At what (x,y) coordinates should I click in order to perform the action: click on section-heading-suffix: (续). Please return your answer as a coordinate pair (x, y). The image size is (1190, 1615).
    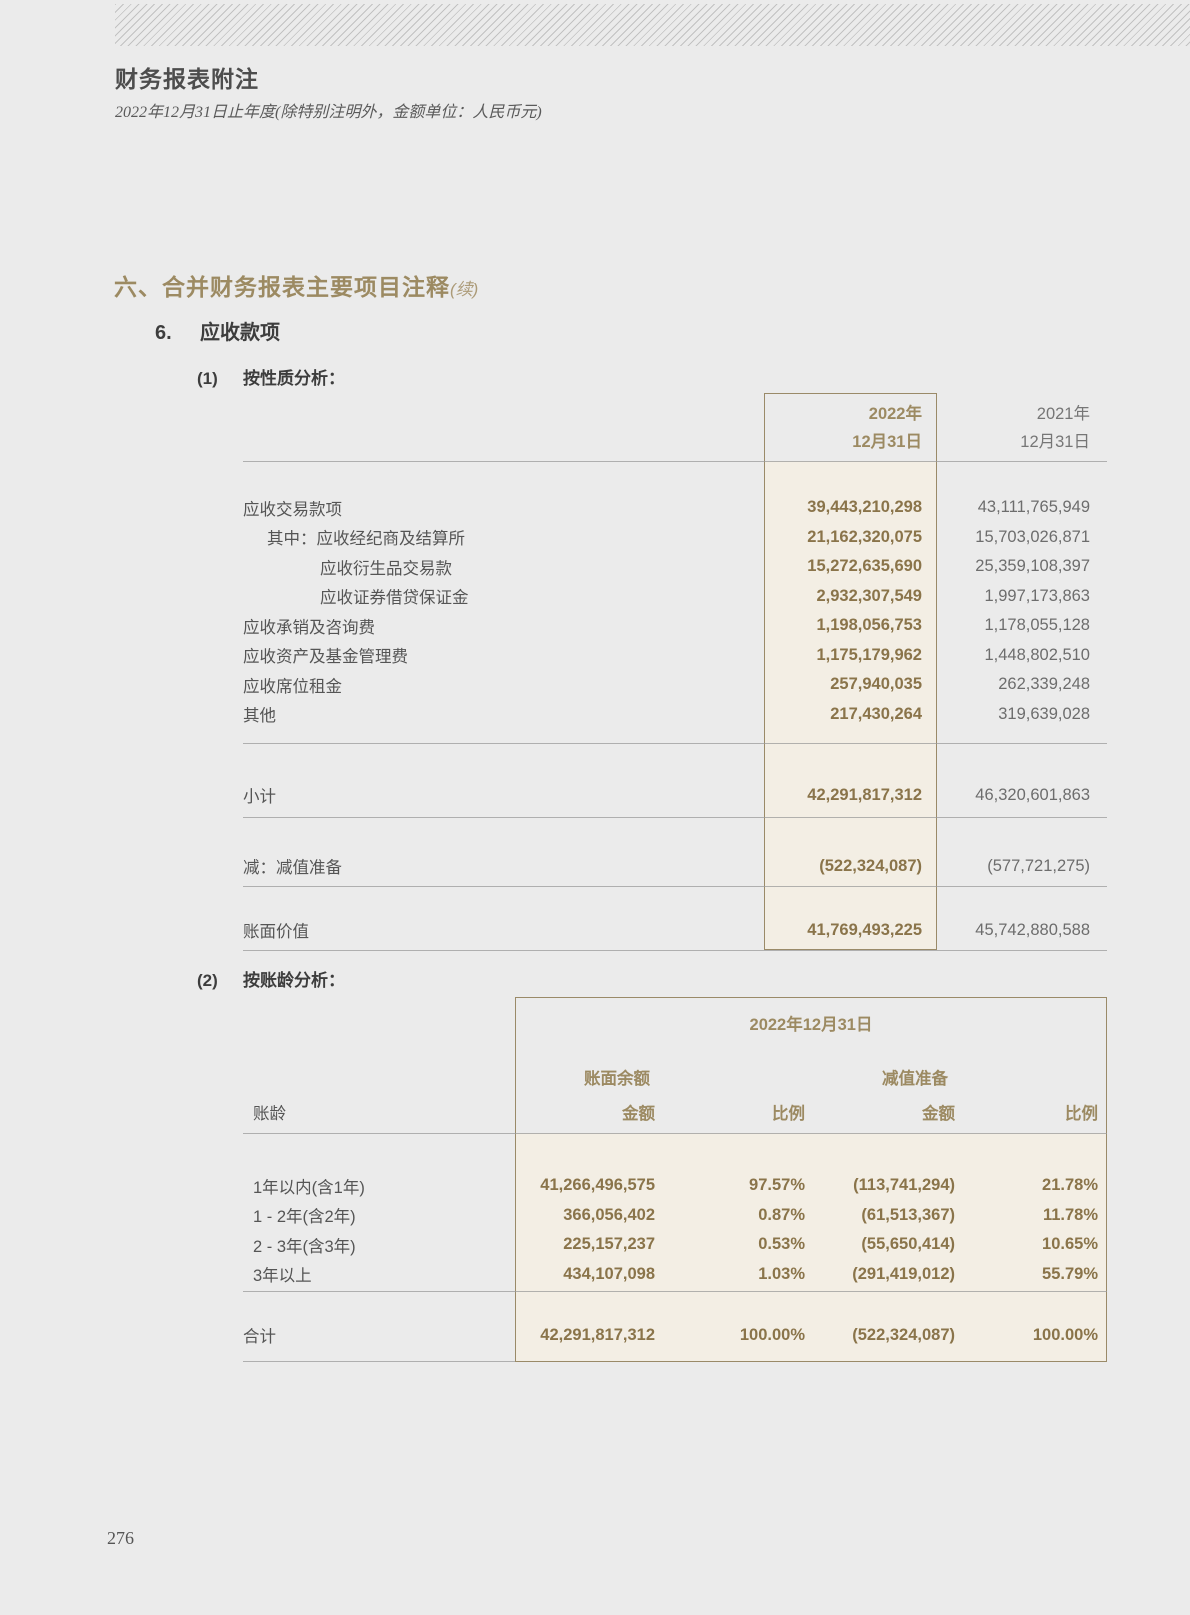
    Looking at the image, I should click on (464, 289).